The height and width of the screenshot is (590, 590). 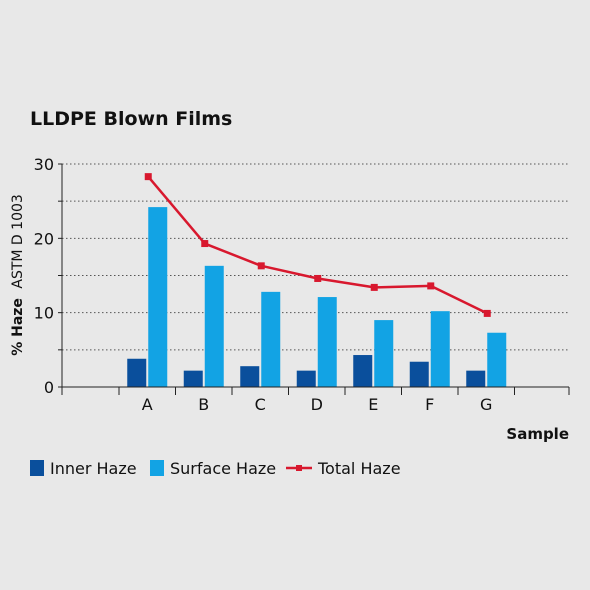 I want to click on bar-surface-haze-g, so click(x=497, y=359).